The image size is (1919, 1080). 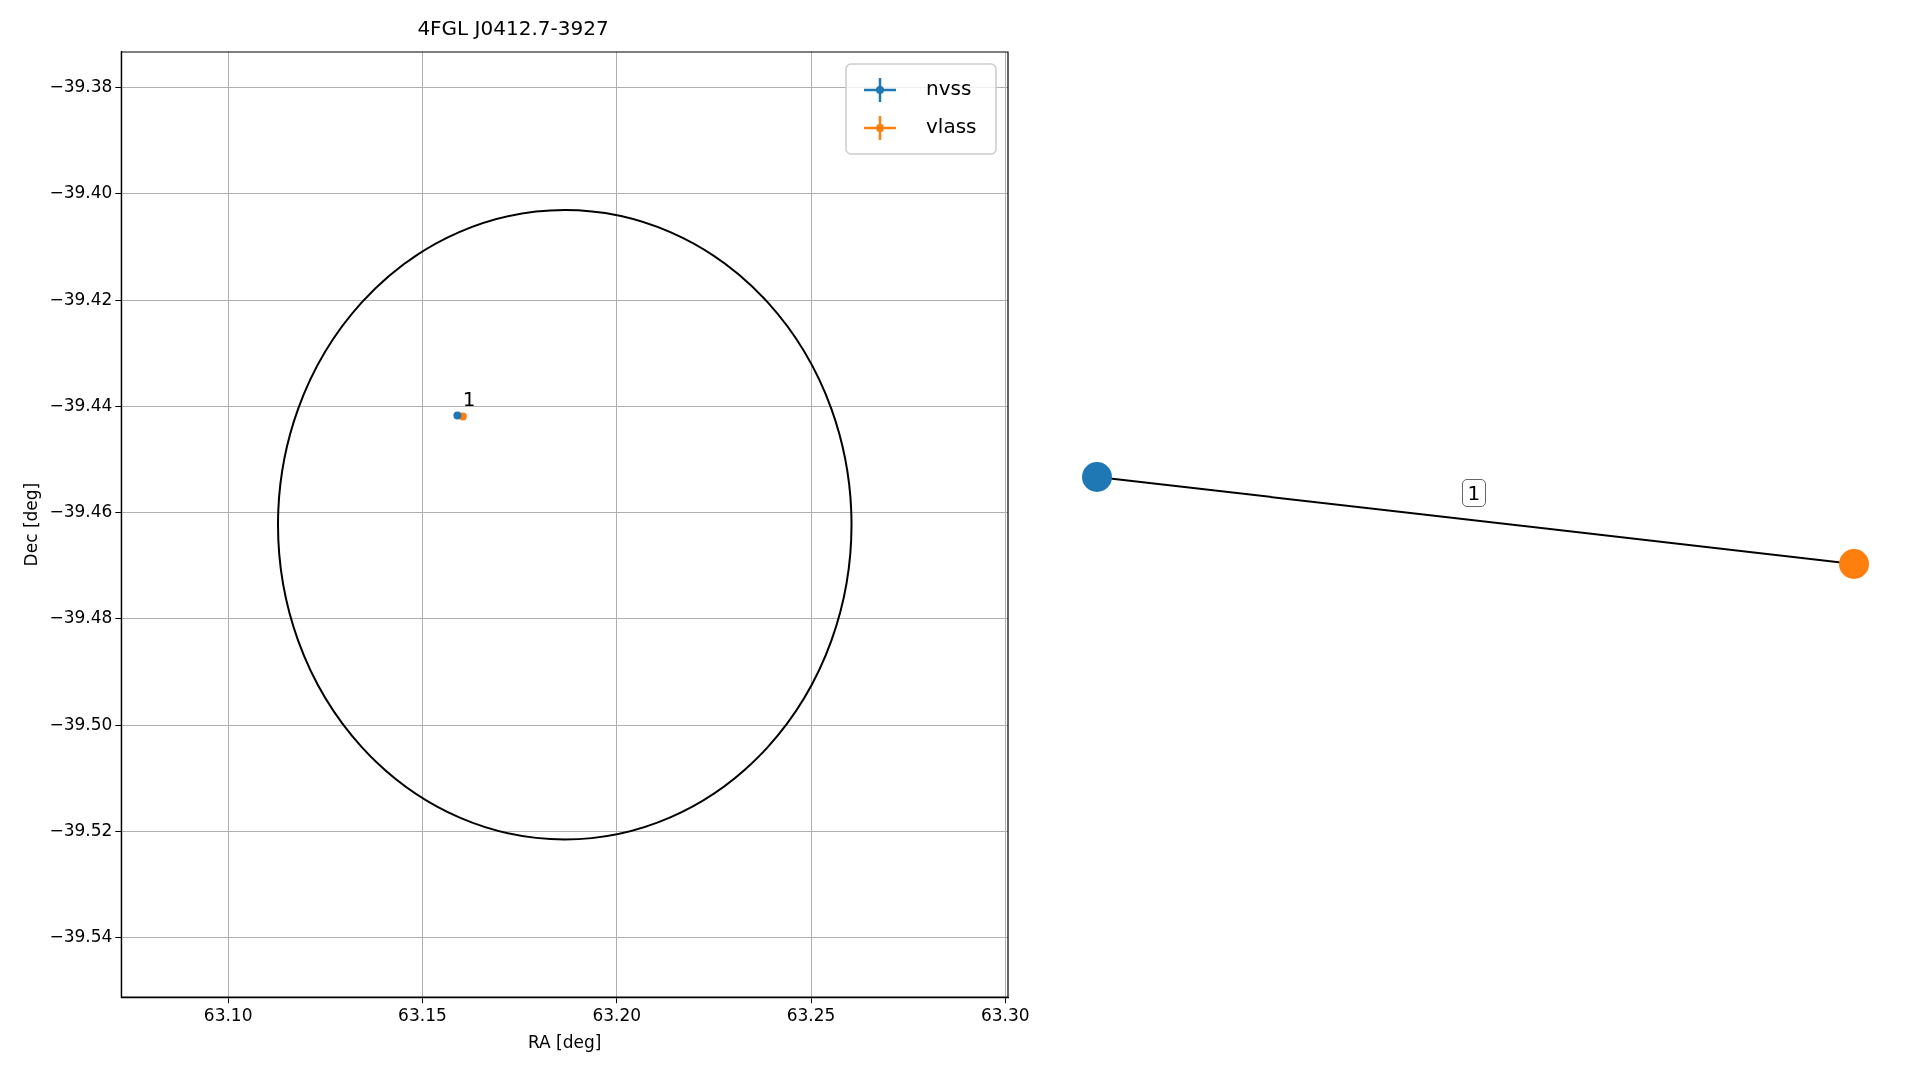 I want to click on x-tick-label: 63.30, so click(x=1005, y=1014).